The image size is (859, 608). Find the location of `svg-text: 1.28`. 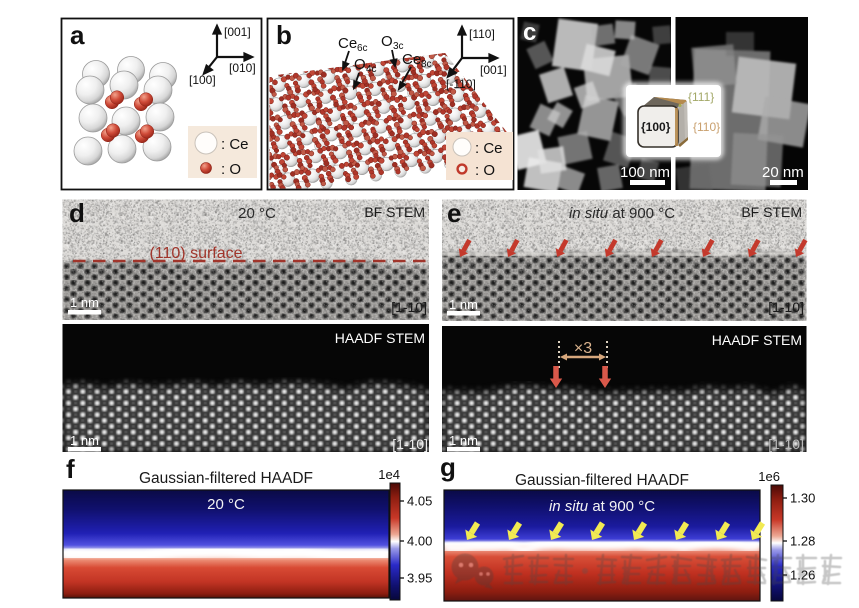

svg-text: 1.28 is located at coordinates (802, 541).